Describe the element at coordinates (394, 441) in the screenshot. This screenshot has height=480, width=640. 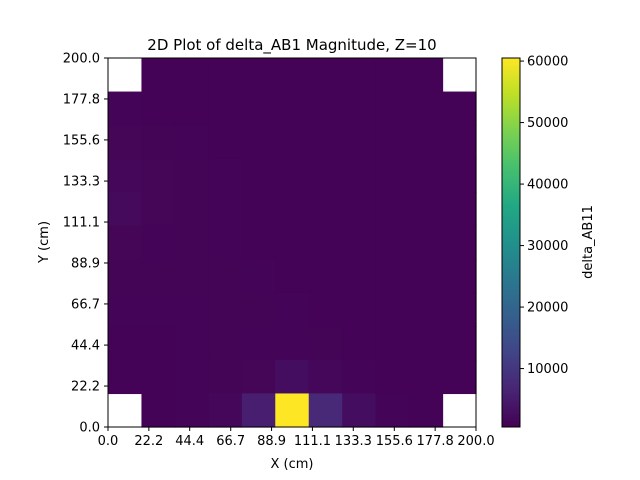
I see `x-tick-label: 155.6` at that location.